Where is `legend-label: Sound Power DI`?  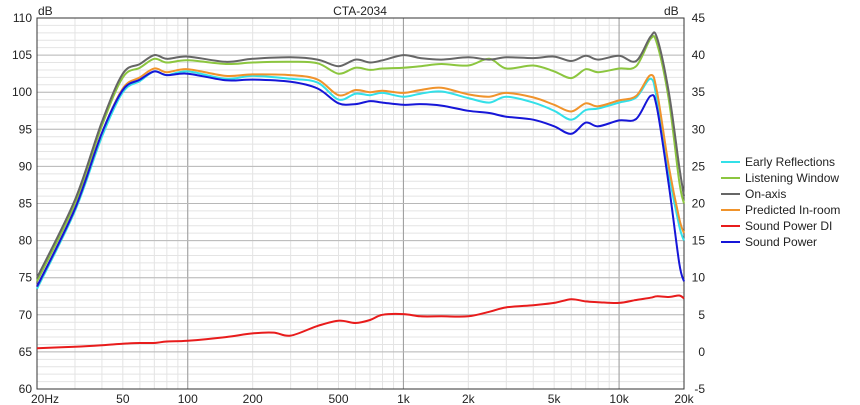 legend-label: Sound Power DI is located at coordinates (788, 226).